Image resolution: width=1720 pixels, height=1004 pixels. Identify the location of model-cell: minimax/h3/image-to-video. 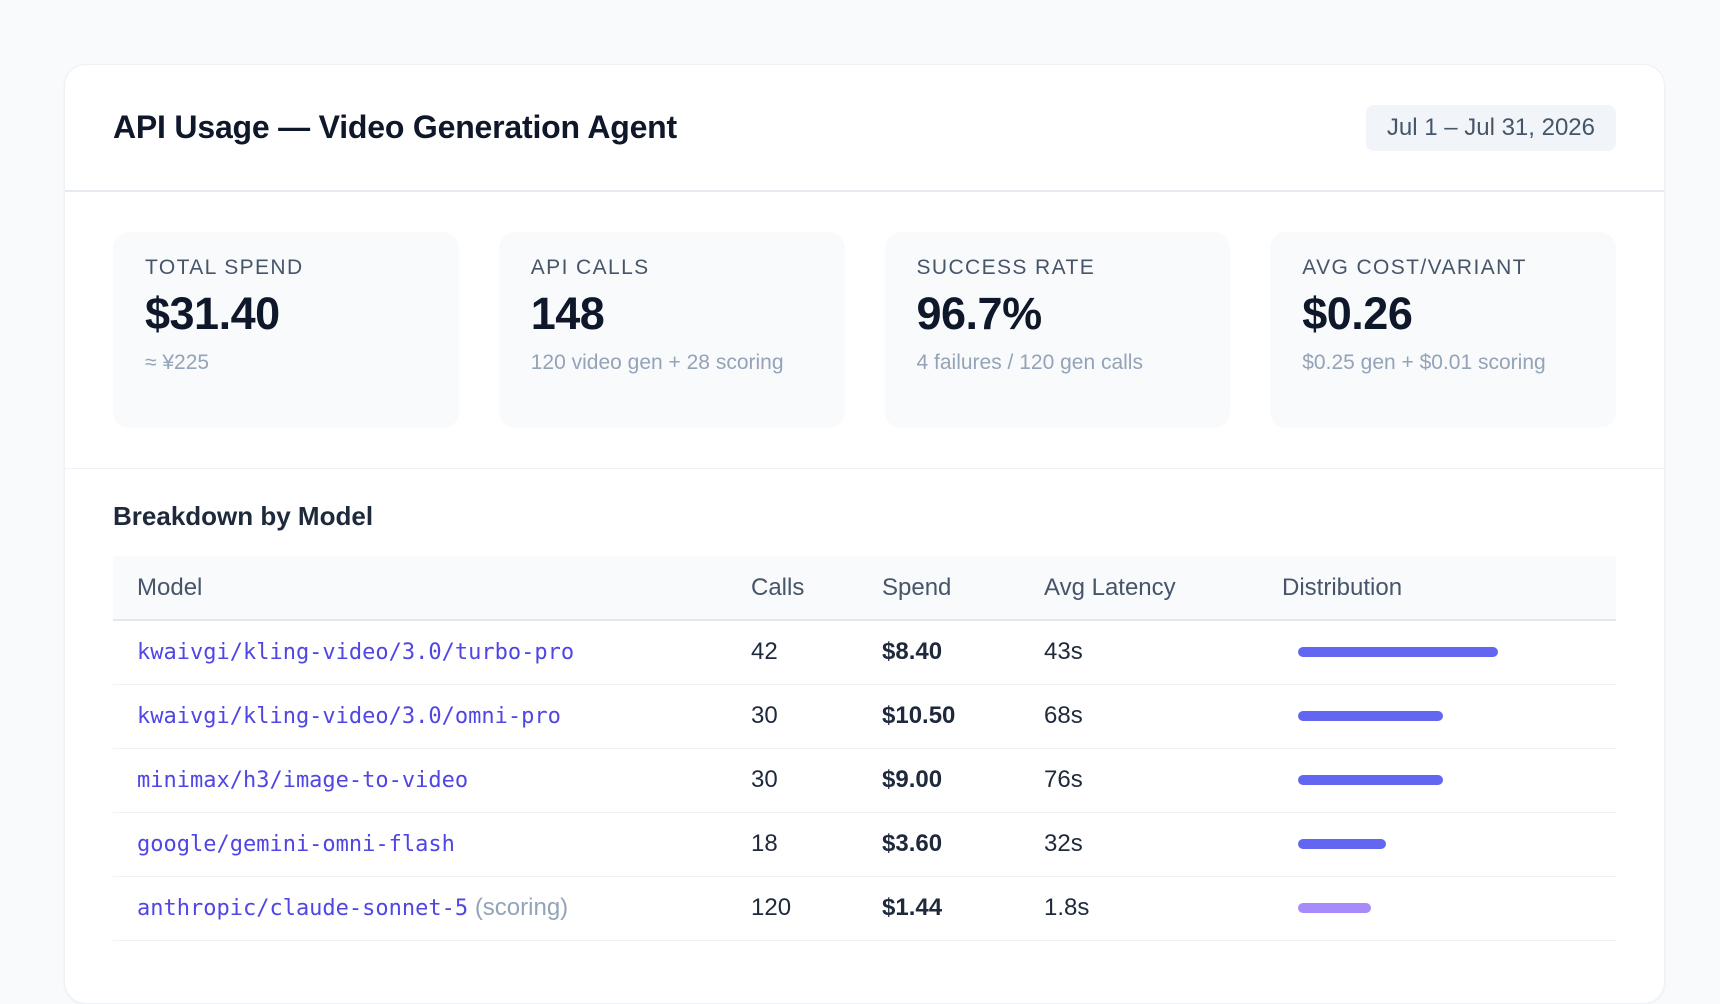
(420, 780).